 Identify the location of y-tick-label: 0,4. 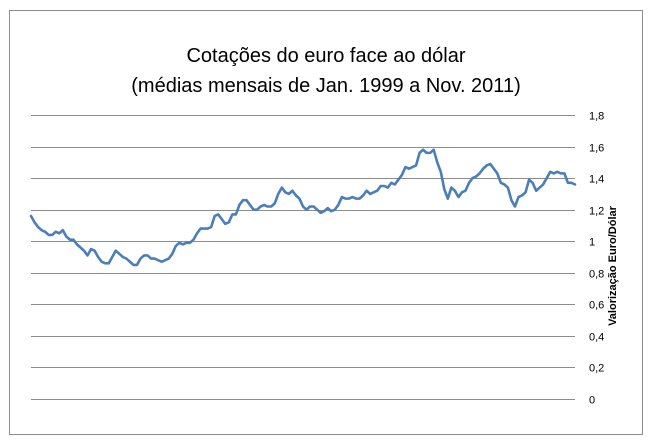
(596, 338).